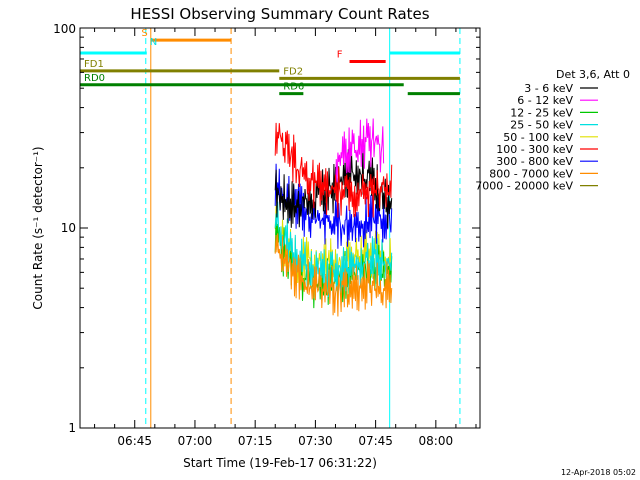  I want to click on y-tick-label: 100, so click(64, 29).